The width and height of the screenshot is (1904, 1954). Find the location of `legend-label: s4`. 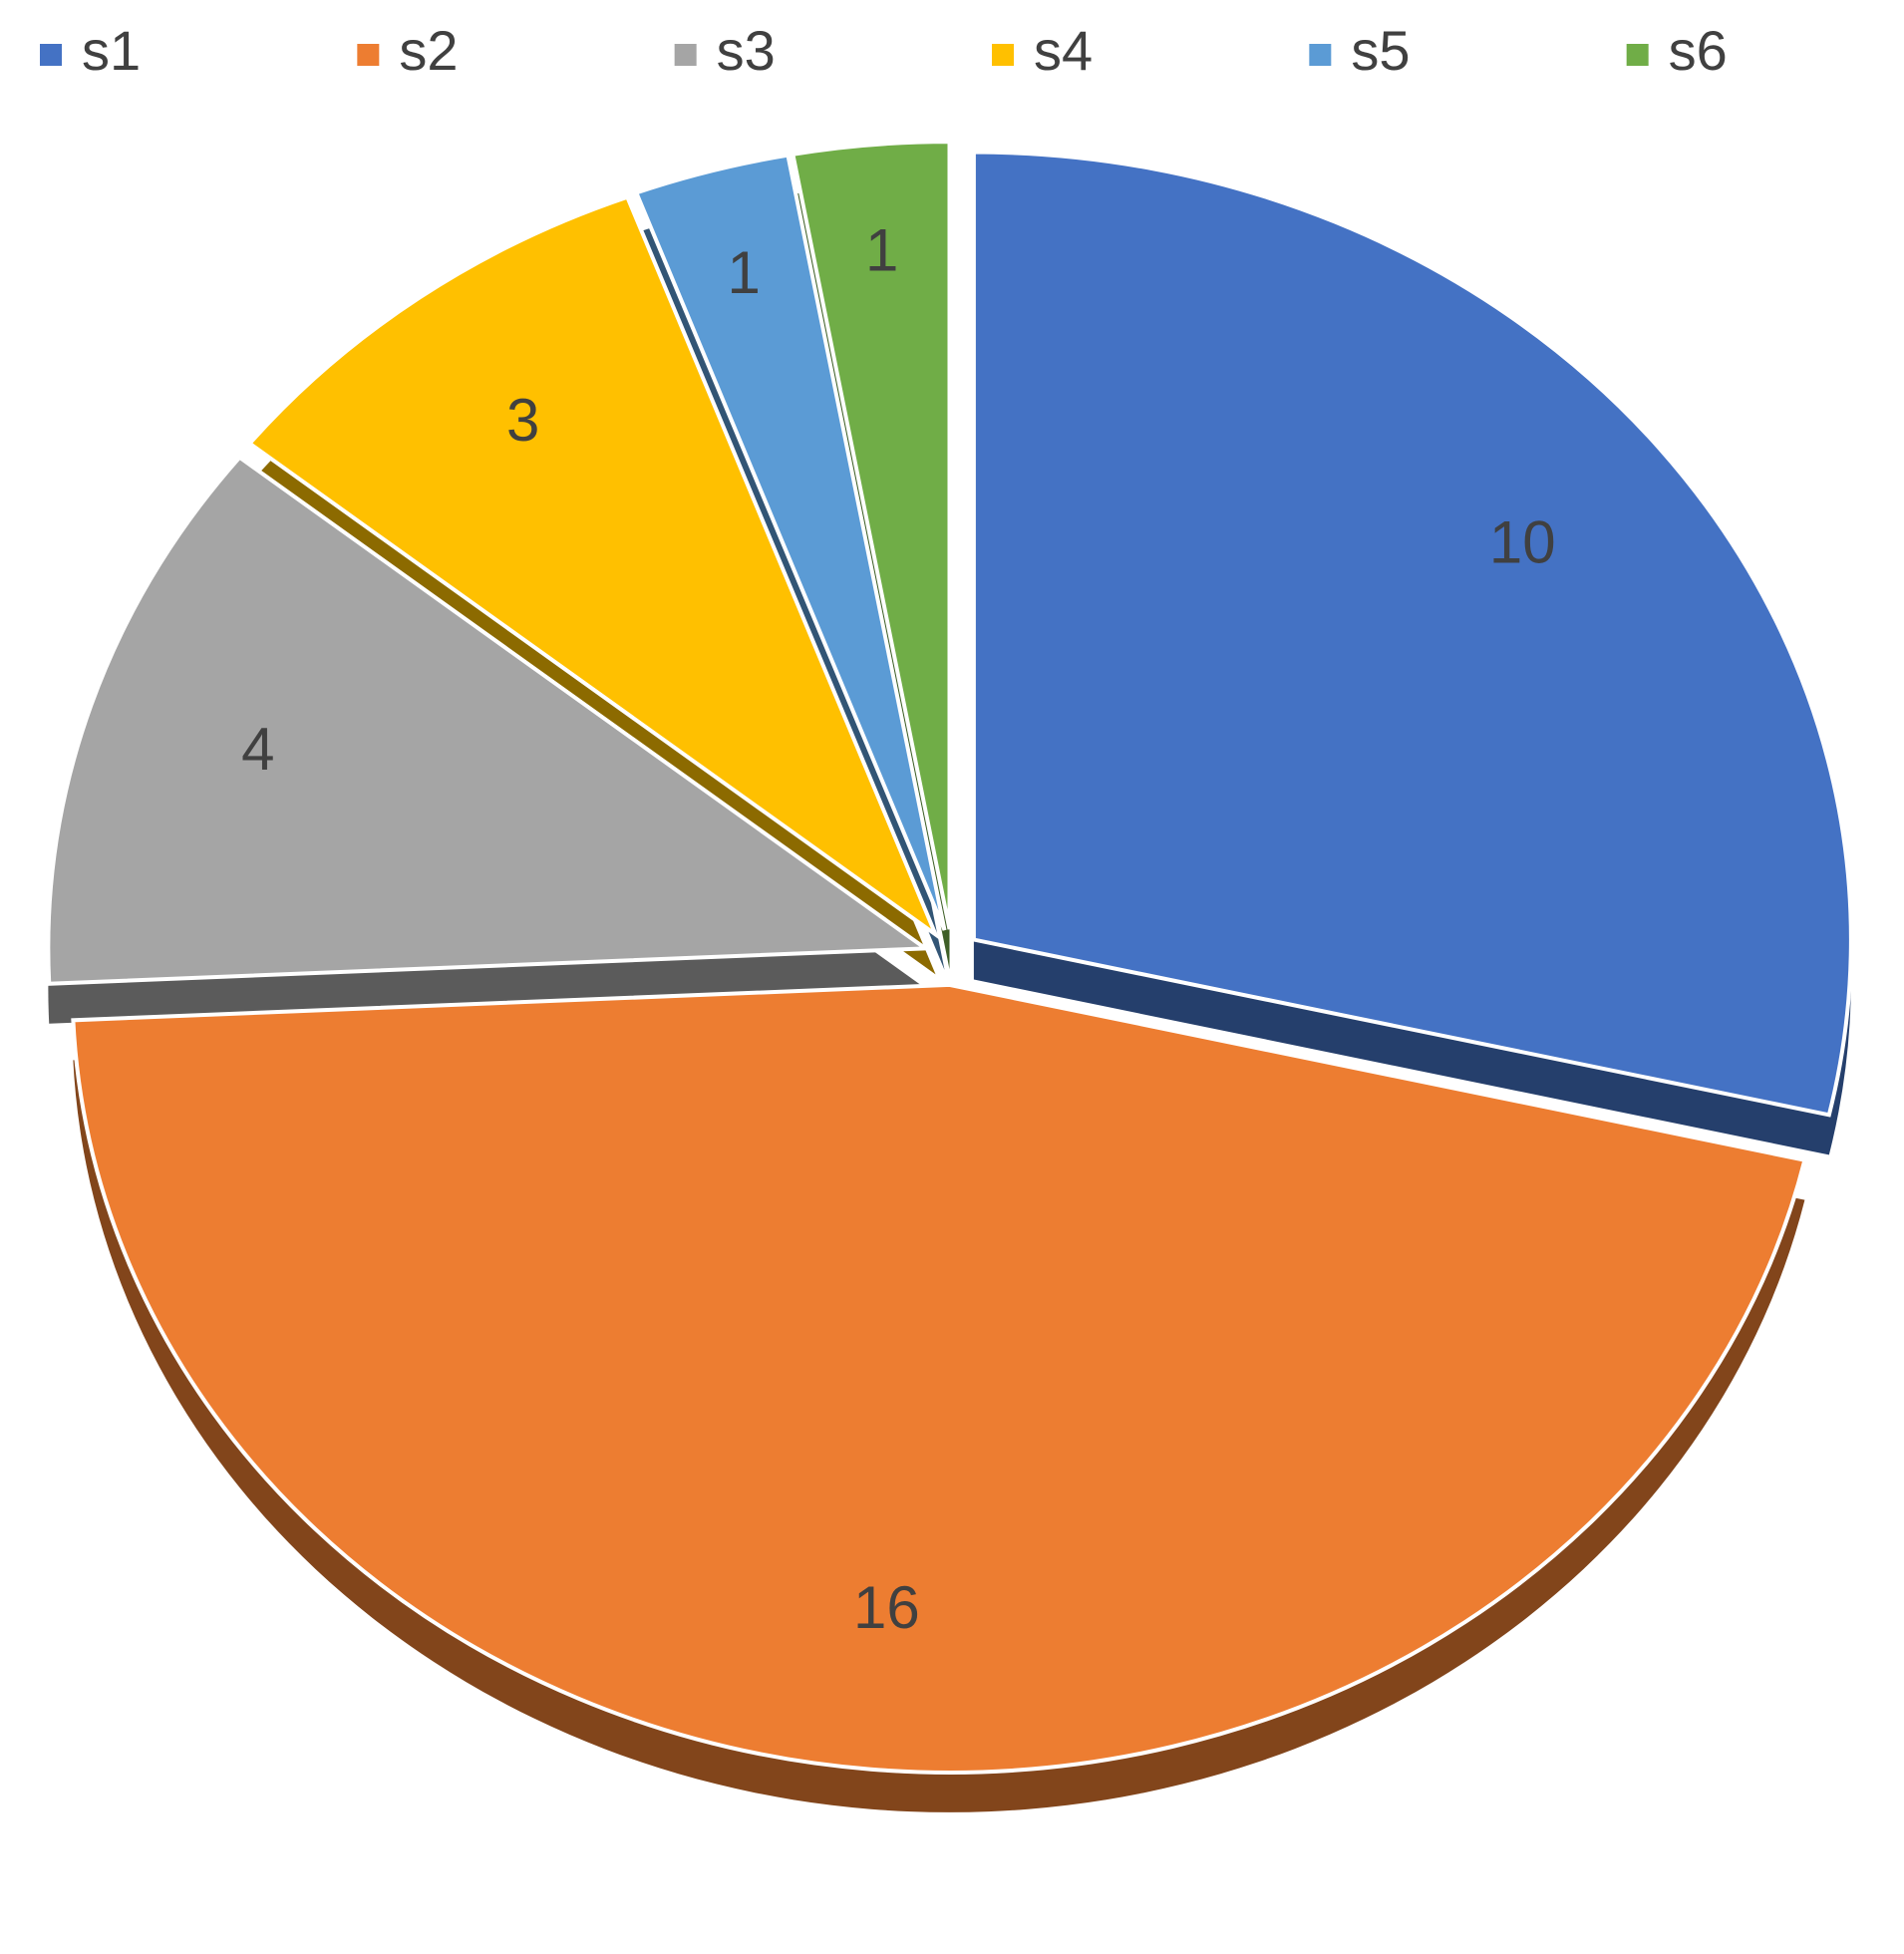

legend-label: s4 is located at coordinates (1063, 50).